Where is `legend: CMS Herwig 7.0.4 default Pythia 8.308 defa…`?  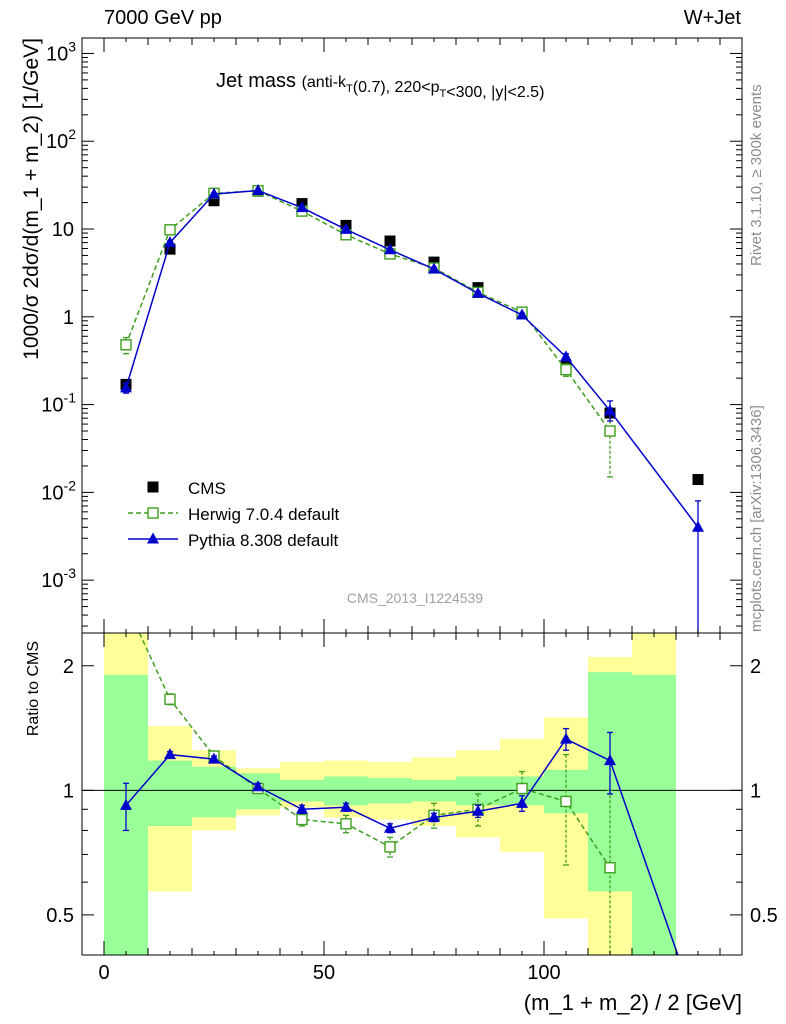 legend: CMS Herwig 7.0.4 default Pythia 8.308 defa… is located at coordinates (233, 514).